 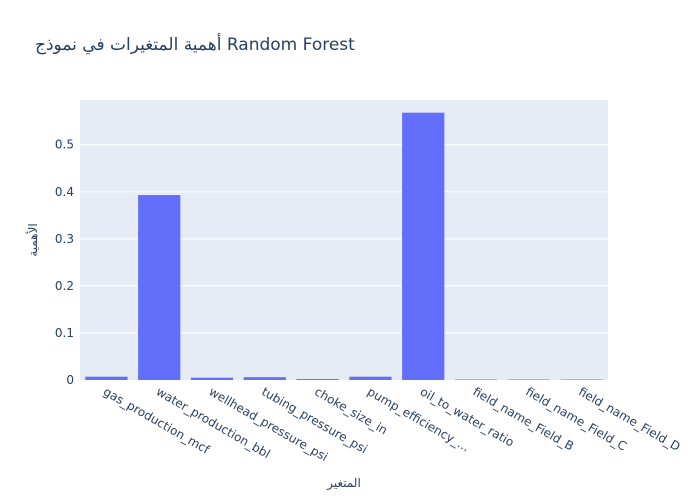 What do you see at coordinates (32, 240) in the screenshot?
I see `y-axis-title: الأهمية` at bounding box center [32, 240].